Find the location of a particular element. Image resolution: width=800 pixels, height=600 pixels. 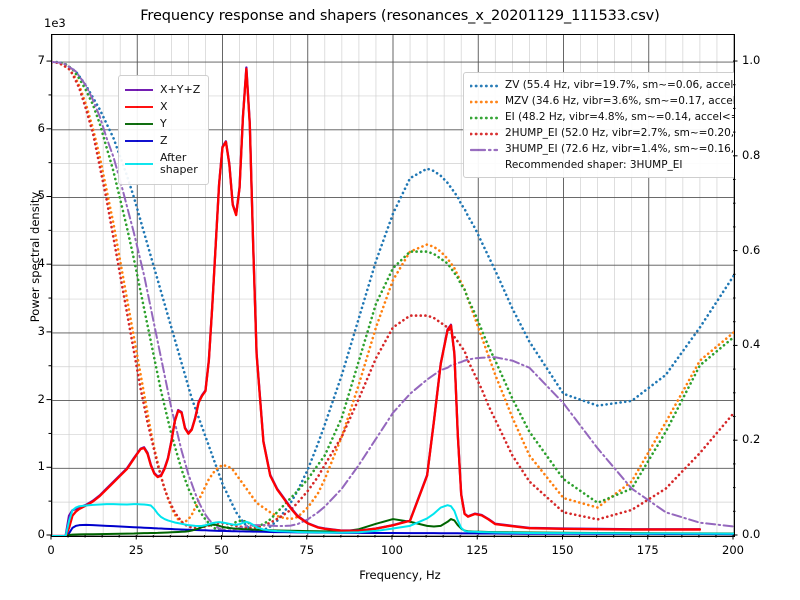

legend-item-after-shaper: After shaper is located at coordinates (162, 164).